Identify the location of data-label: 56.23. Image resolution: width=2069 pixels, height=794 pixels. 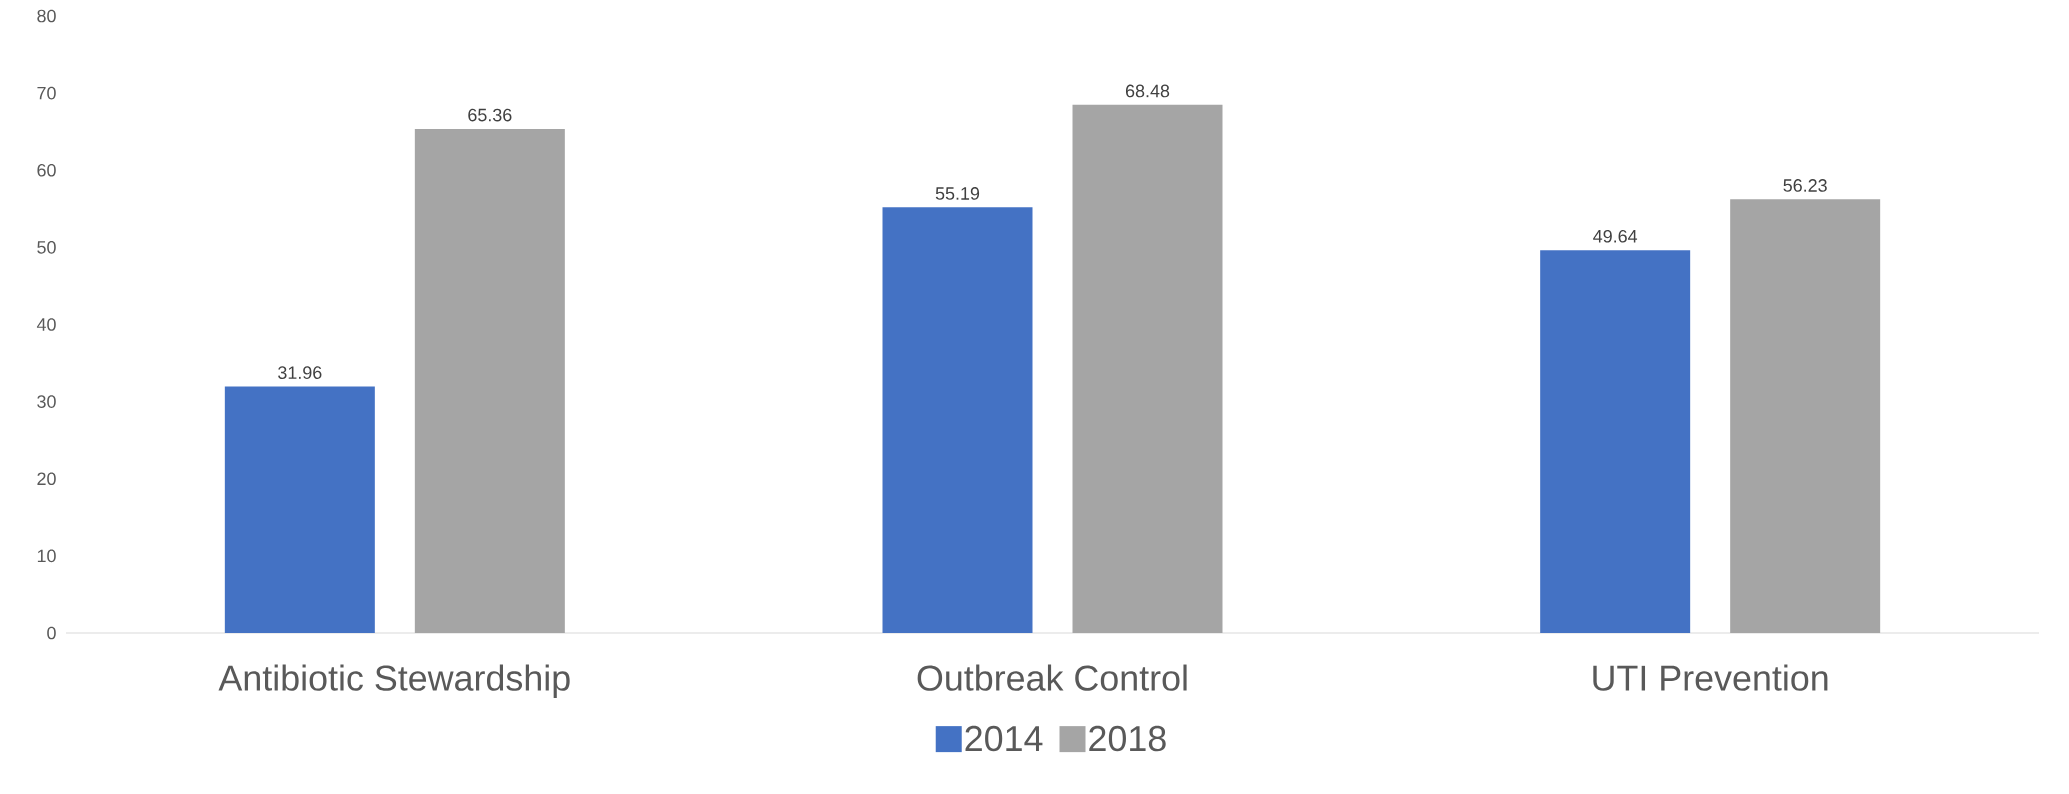
(1805, 185).